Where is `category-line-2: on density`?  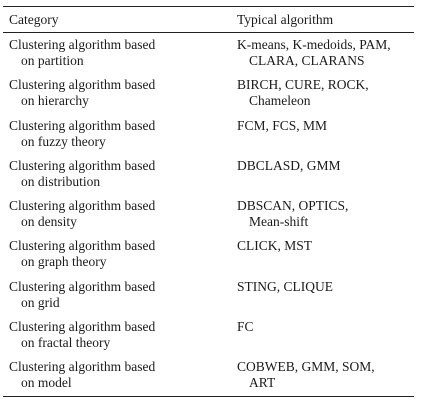
category-line-2: on density is located at coordinates (49, 222).